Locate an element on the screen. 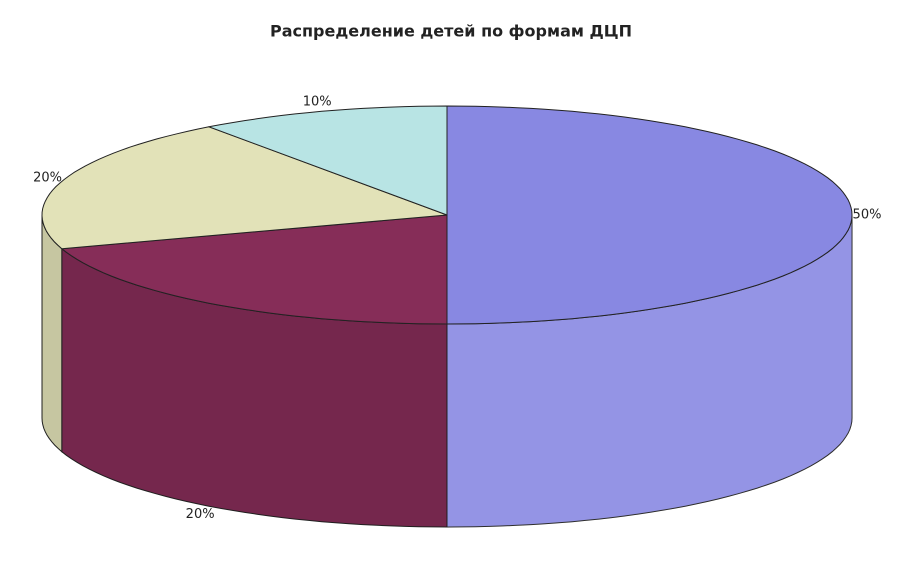  data-label: 50% is located at coordinates (867, 215).